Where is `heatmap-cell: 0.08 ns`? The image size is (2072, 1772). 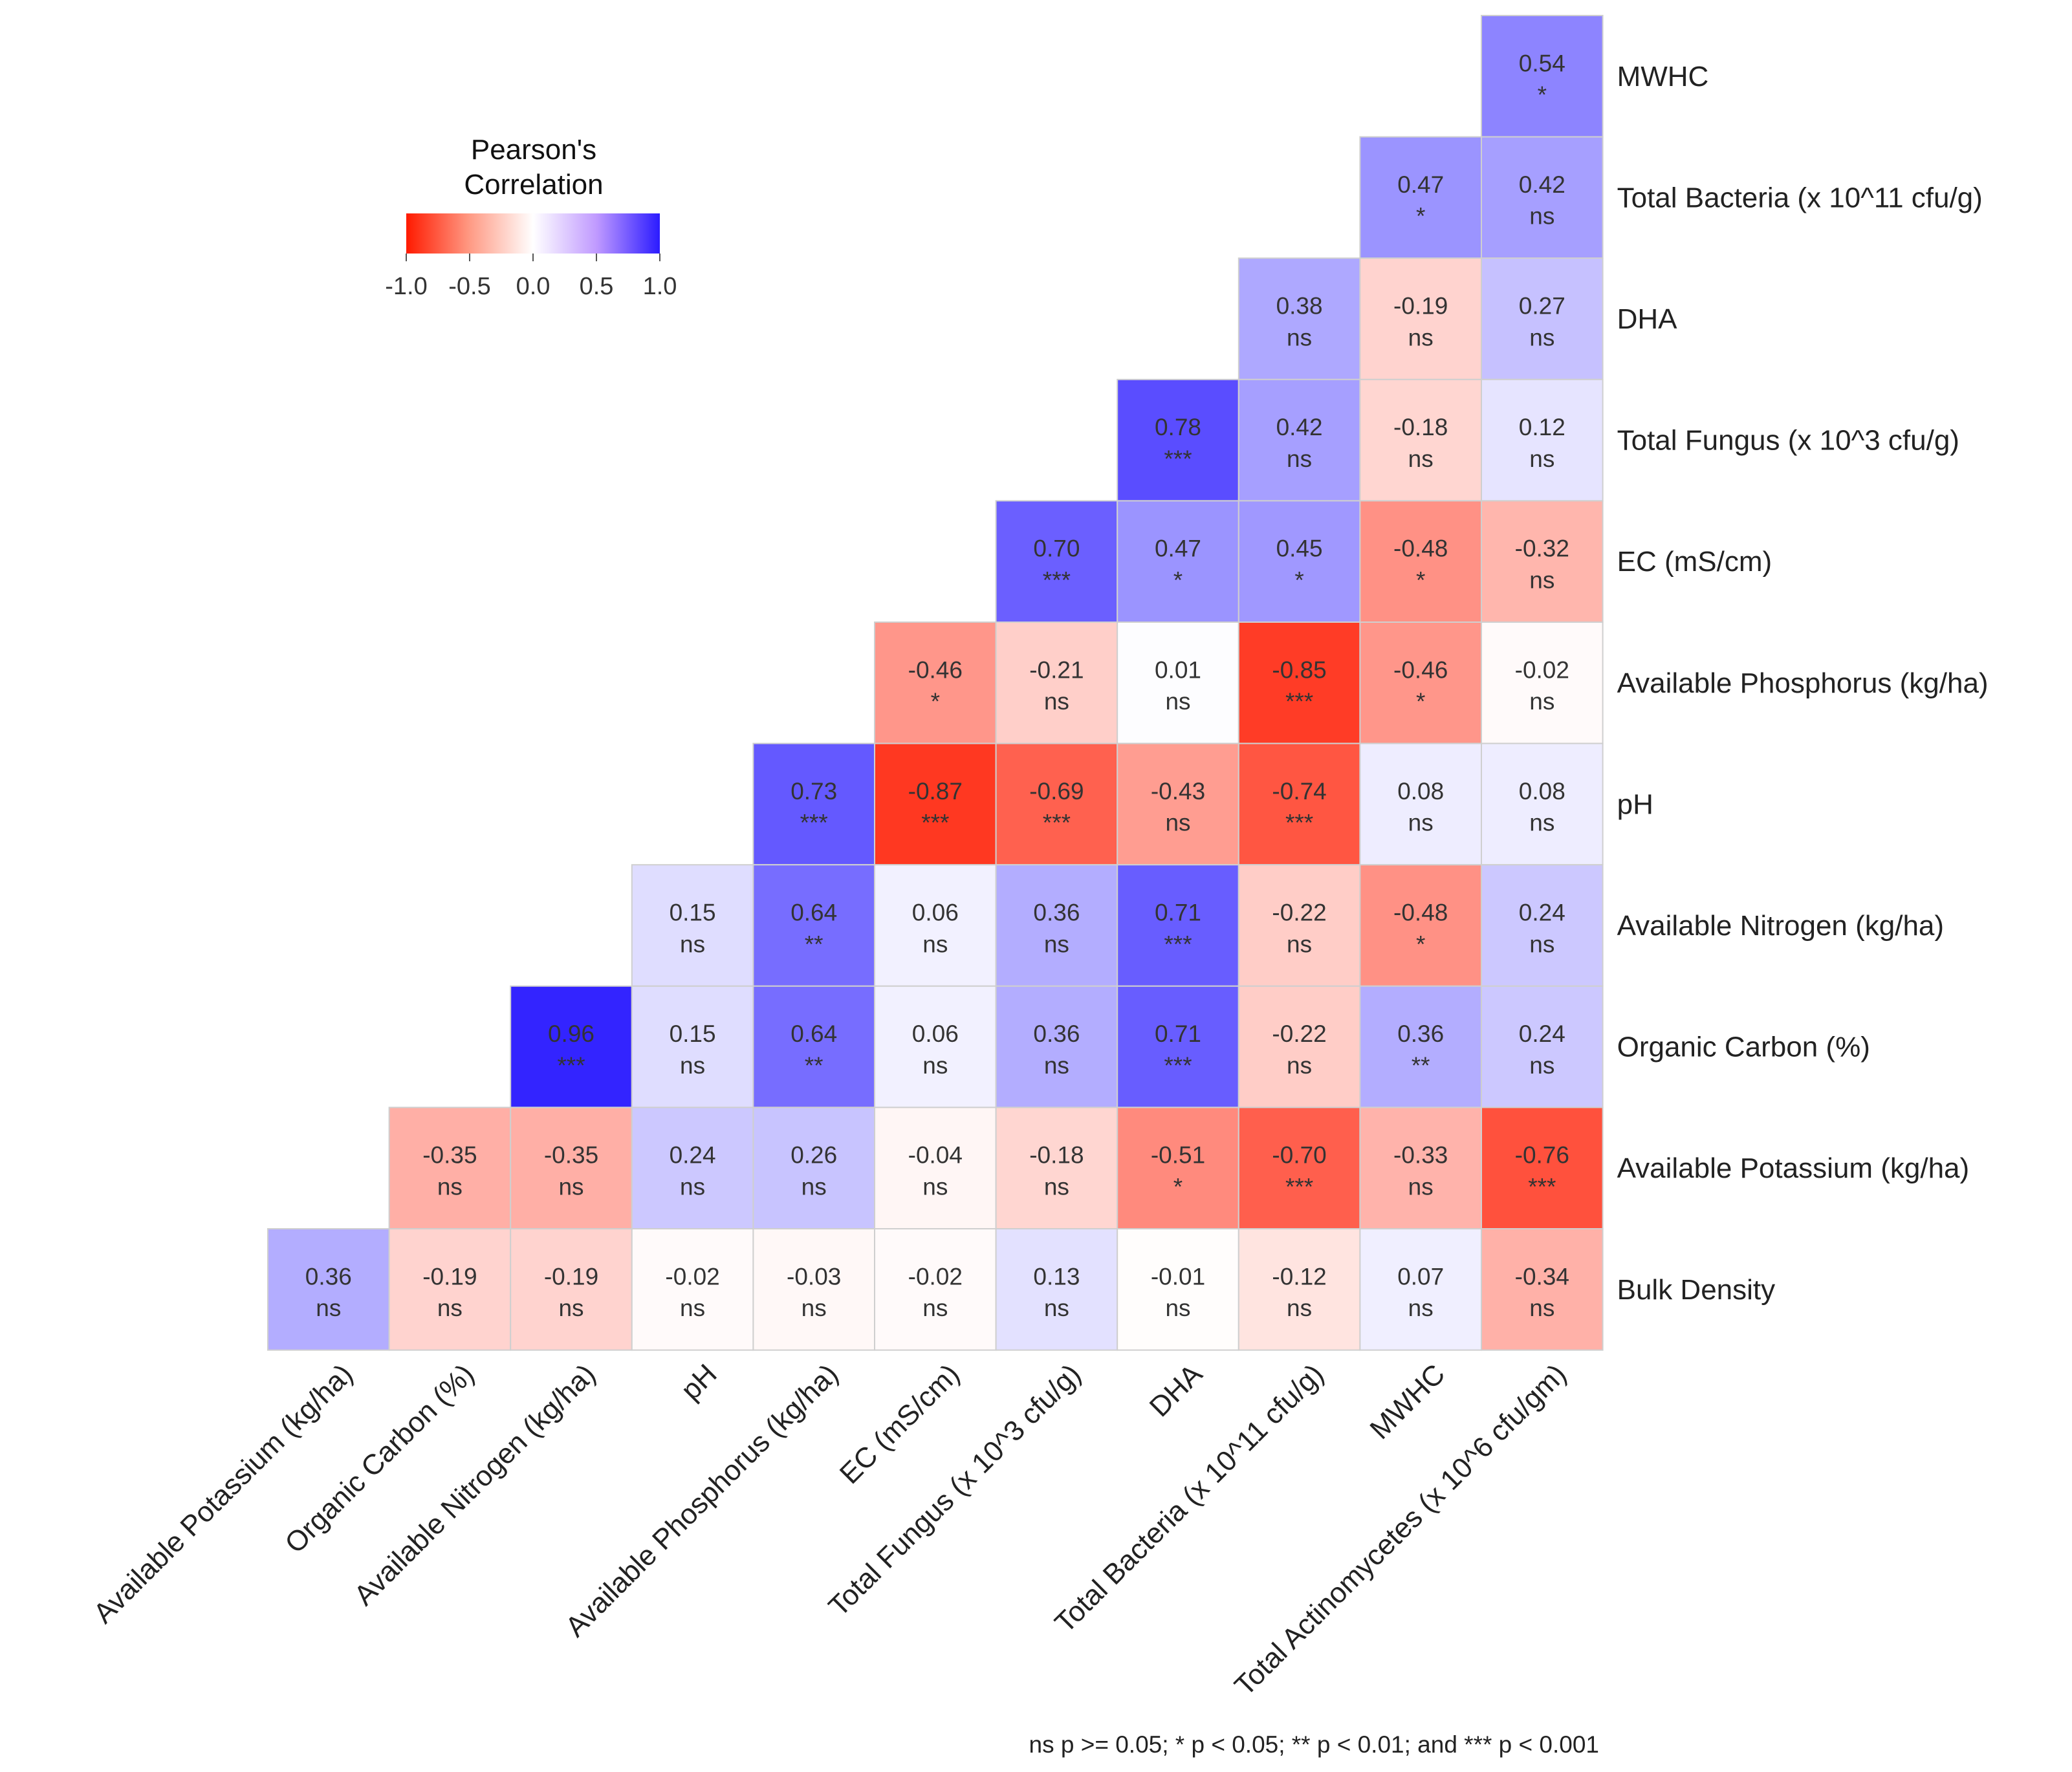
heatmap-cell: 0.08 ns is located at coordinates (1542, 804).